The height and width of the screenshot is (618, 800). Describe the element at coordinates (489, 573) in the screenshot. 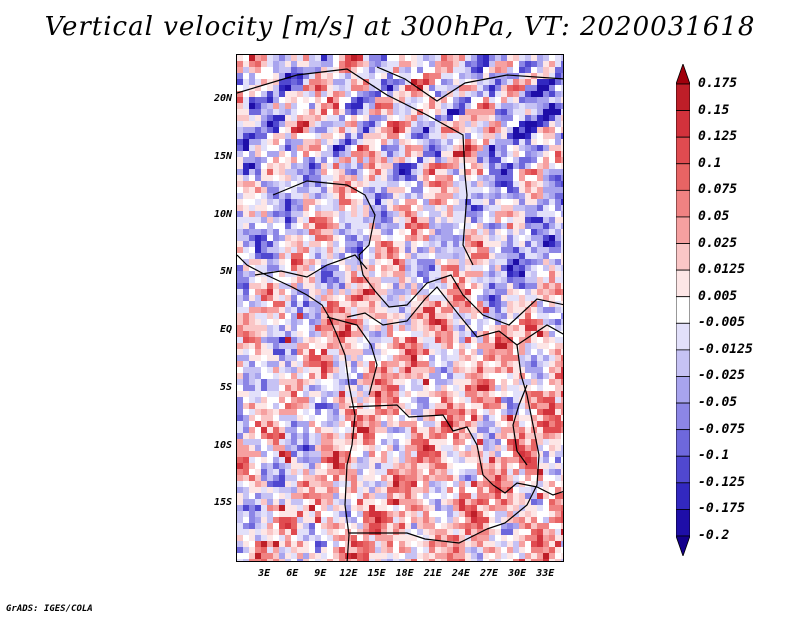

I see `lon-tick-label: 27E` at that location.